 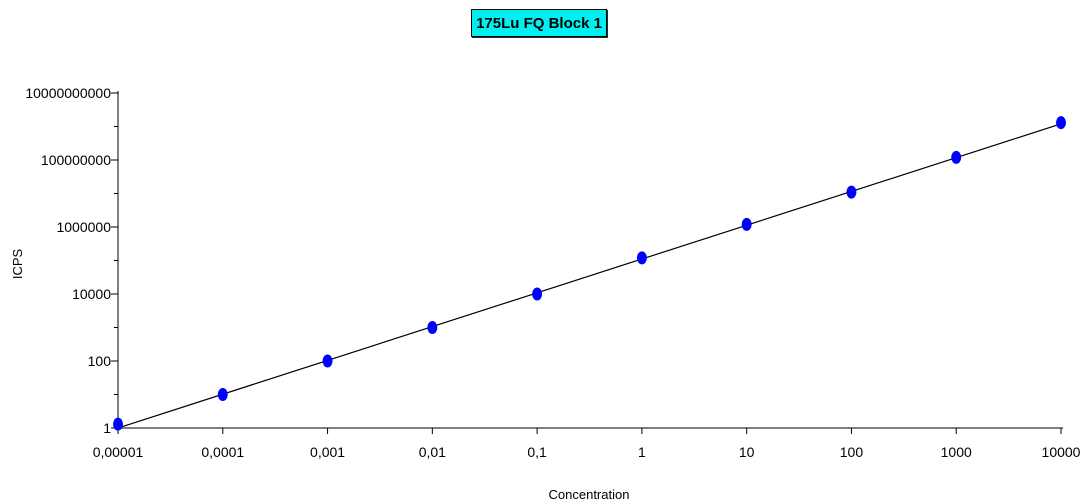 What do you see at coordinates (72, 260) in the screenshot?
I see `y-axis: 1 100 10000 1000000 100000000 10000000000` at bounding box center [72, 260].